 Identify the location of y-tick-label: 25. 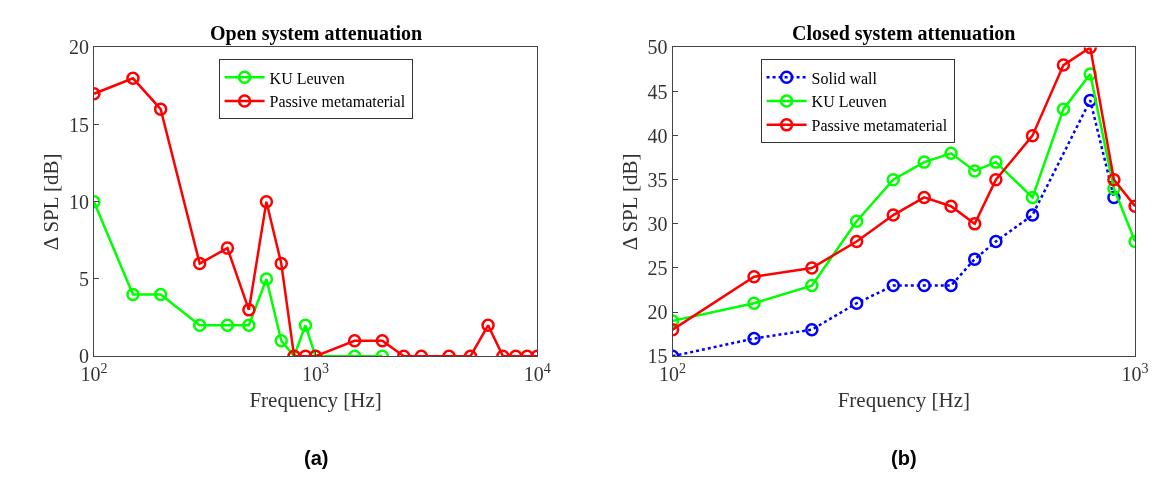
(657, 267).